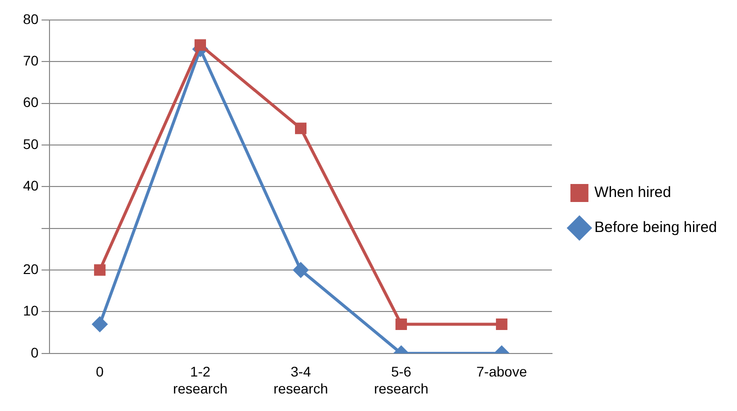 This screenshot has width=737, height=411. Describe the element at coordinates (100, 372) in the screenshot. I see `x-tick-label: 0` at that location.